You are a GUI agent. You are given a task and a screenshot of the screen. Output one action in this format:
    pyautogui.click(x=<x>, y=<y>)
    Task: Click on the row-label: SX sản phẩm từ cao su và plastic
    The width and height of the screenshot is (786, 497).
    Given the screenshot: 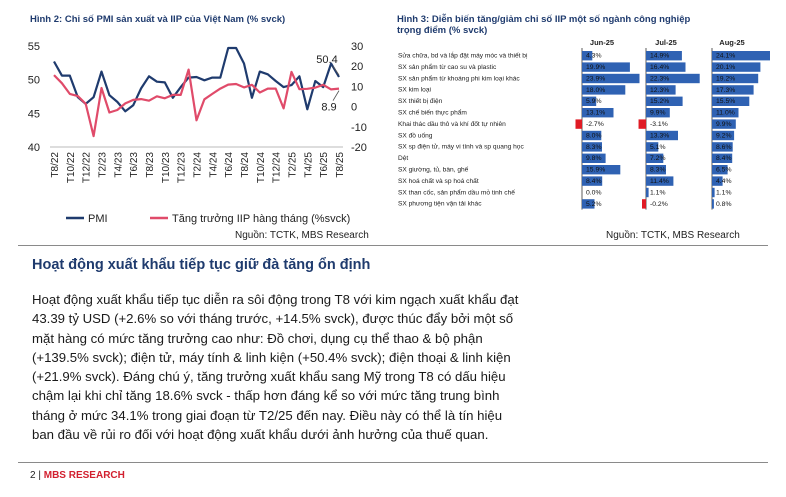 What is the action you would take?
    pyautogui.click(x=447, y=67)
    